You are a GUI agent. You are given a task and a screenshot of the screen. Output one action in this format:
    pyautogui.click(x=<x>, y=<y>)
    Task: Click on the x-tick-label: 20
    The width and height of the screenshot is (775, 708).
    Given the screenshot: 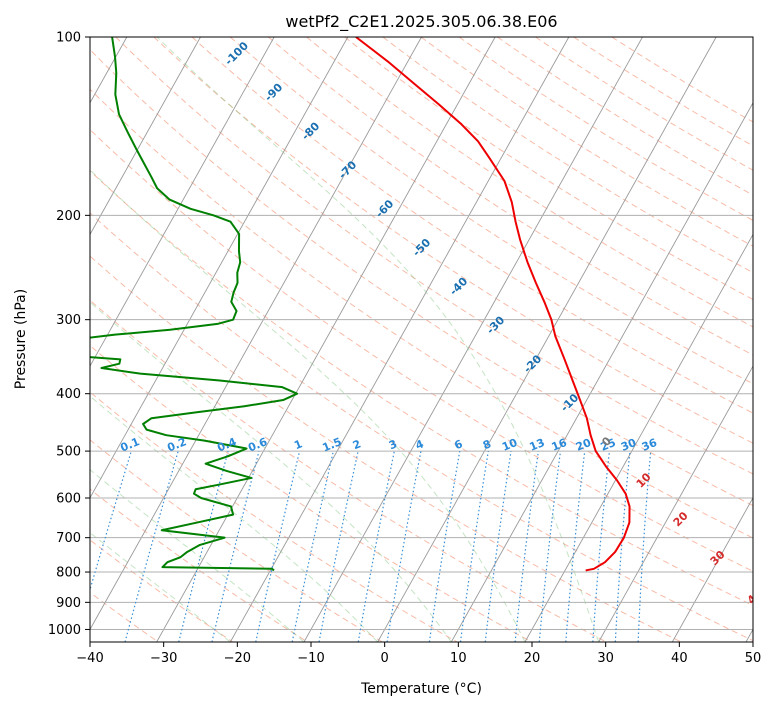 What is the action you would take?
    pyautogui.click(x=532, y=658)
    